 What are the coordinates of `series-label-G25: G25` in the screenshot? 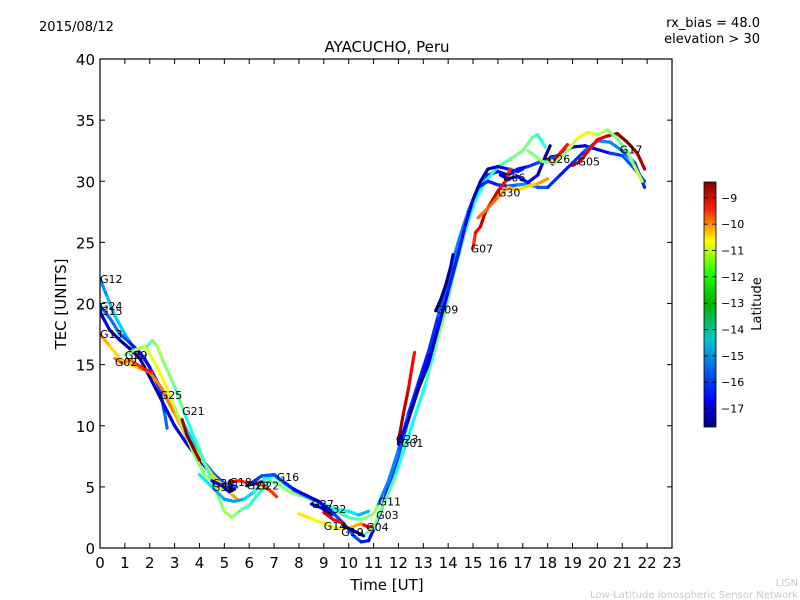 It's located at (171, 395).